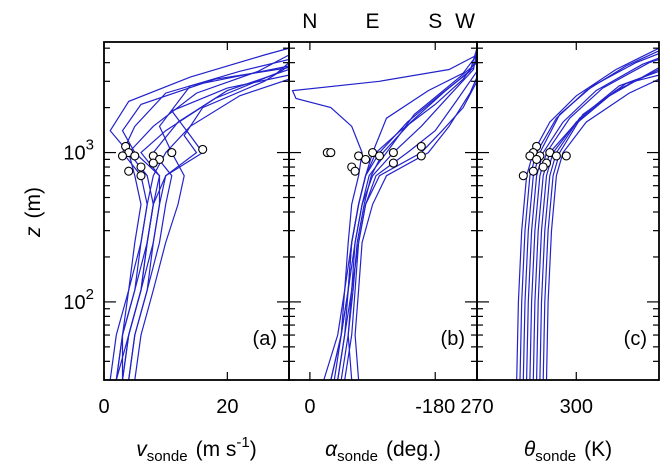 This screenshot has height=464, width=667. Describe the element at coordinates (227, 407) in the screenshot. I see `x-tick-label-a: 20` at that location.